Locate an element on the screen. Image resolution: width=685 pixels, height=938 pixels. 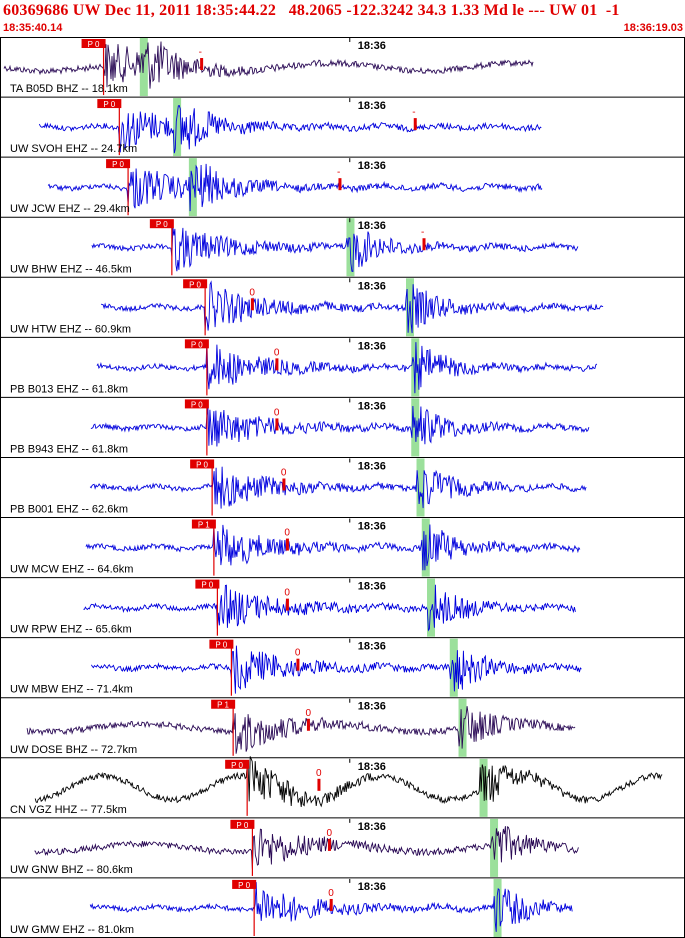
station-label: UW RPW EHZ -- 65.6km is located at coordinates (71, 630).